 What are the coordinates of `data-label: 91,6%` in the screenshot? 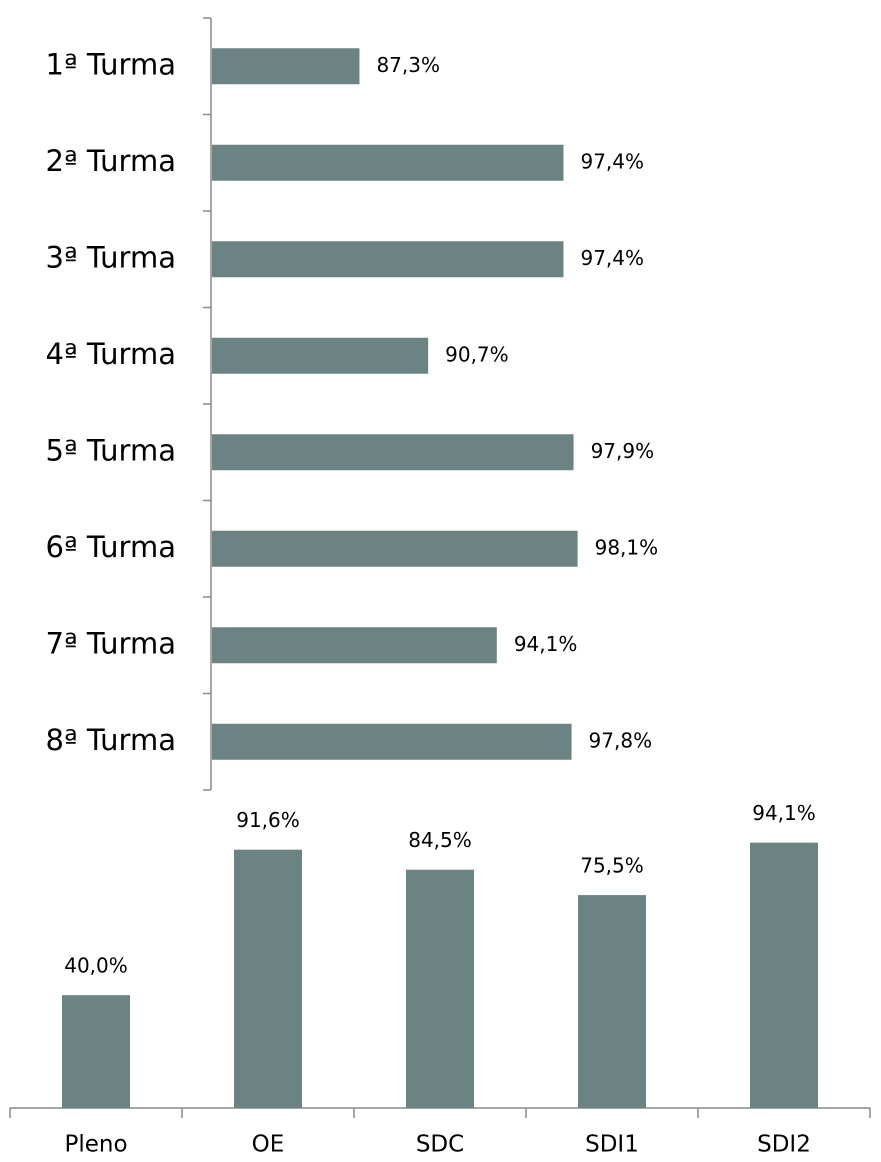 It's located at (268, 820).